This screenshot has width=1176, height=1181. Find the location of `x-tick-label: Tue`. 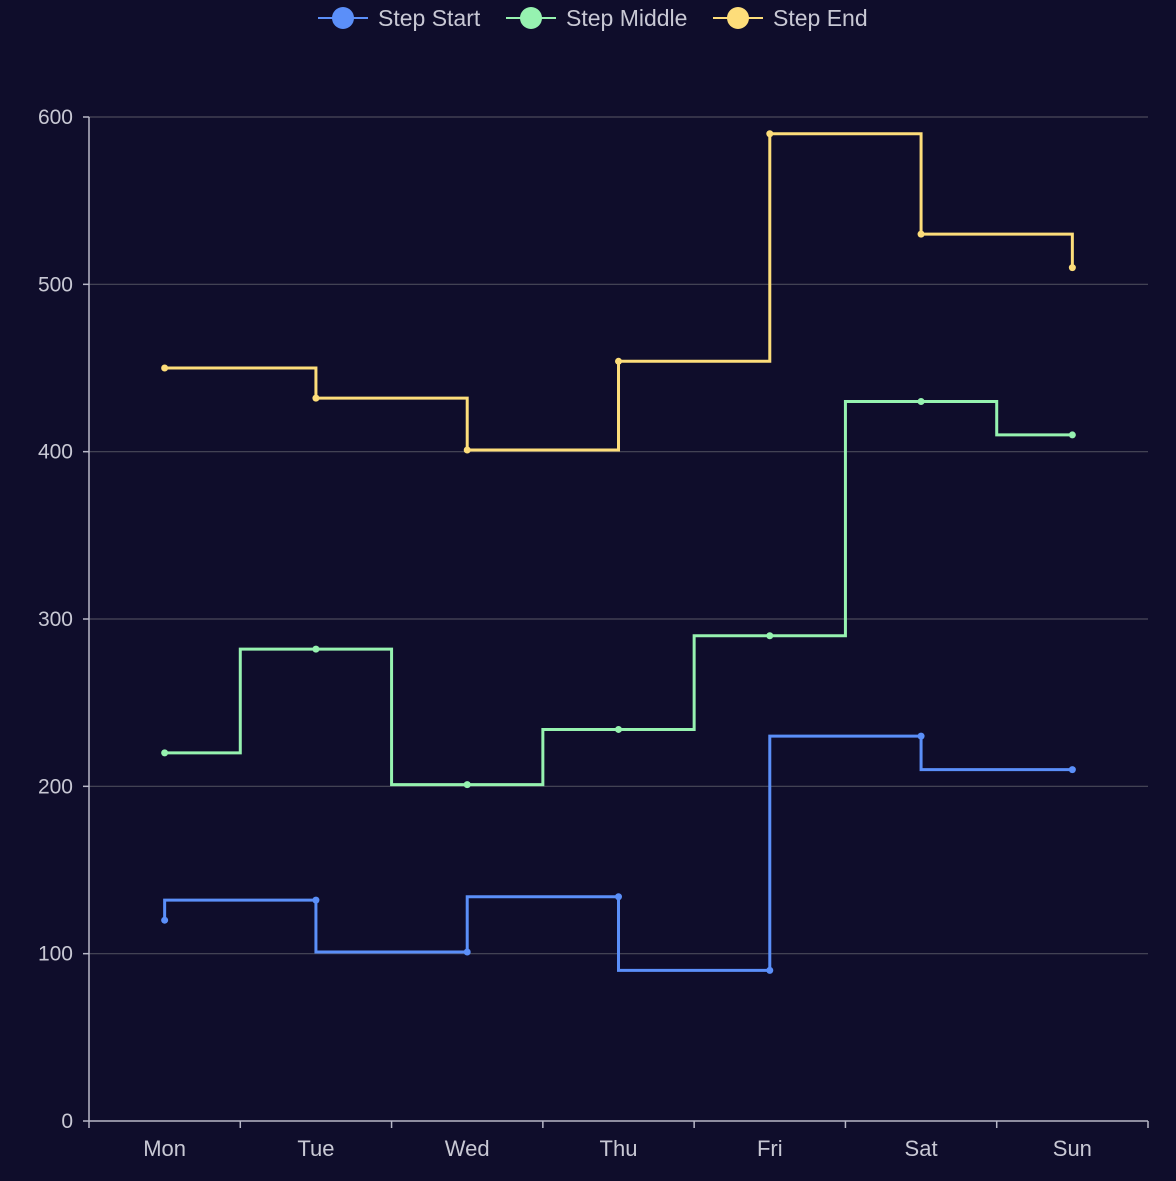

x-tick-label: Tue is located at coordinates (315, 1148).